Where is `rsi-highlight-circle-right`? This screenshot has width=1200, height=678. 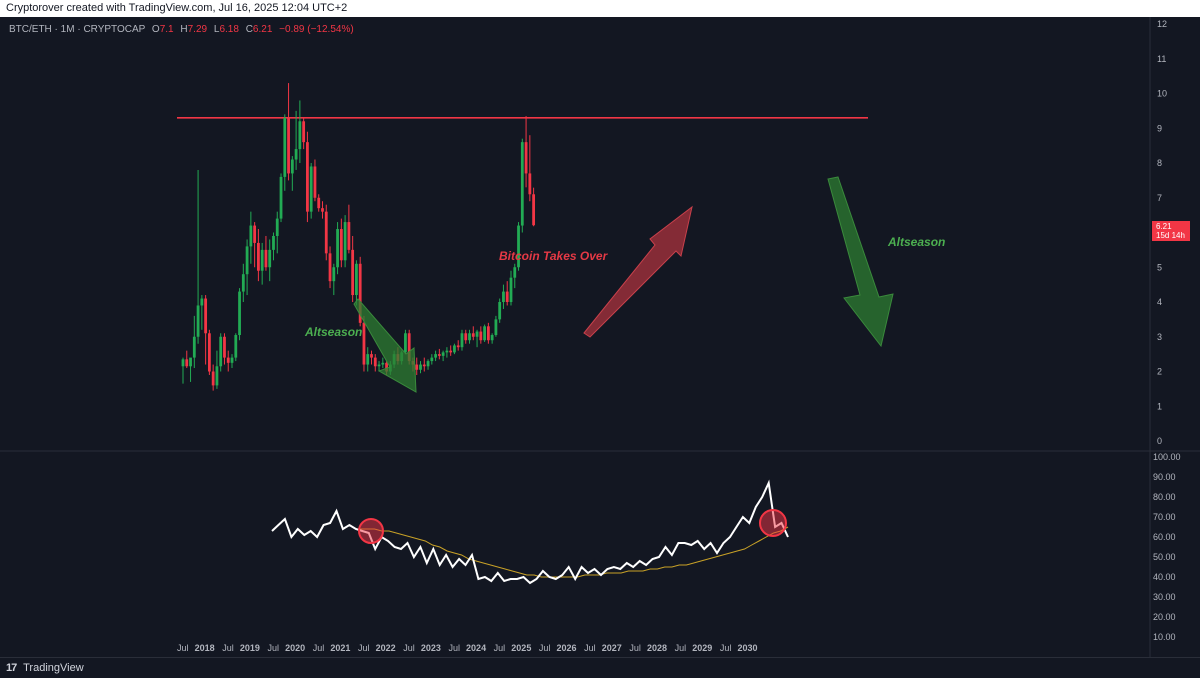
rsi-highlight-circle-right is located at coordinates (773, 523).